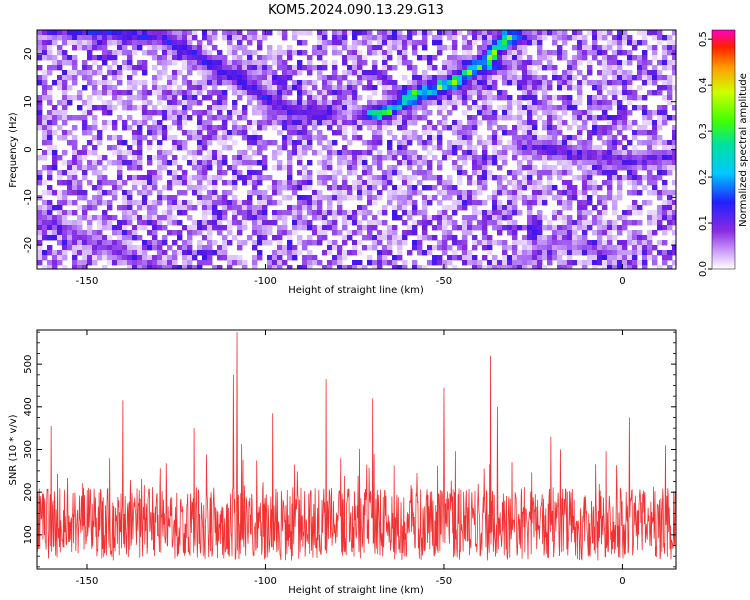  I want to click on heatmap-y-tick-label: -10, so click(28, 197).